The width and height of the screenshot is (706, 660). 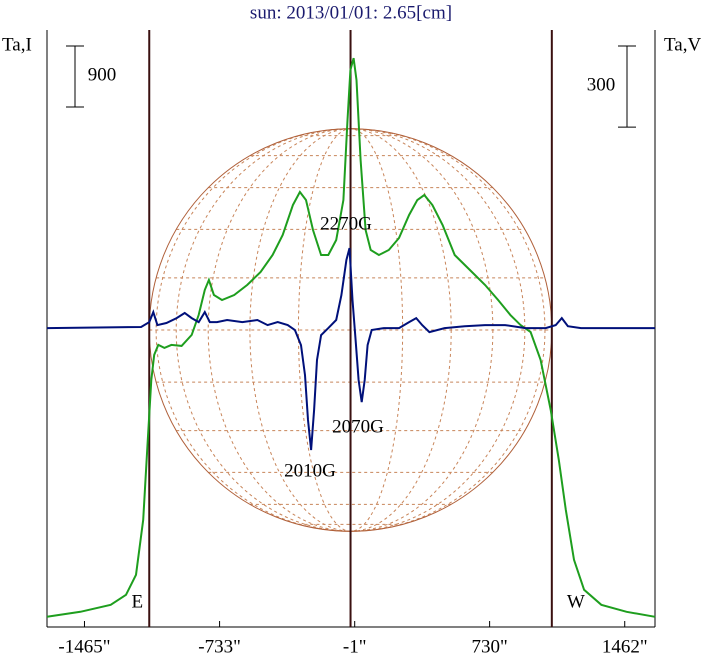 What do you see at coordinates (84, 646) in the screenshot?
I see `x-tick-label: -1465"` at bounding box center [84, 646].